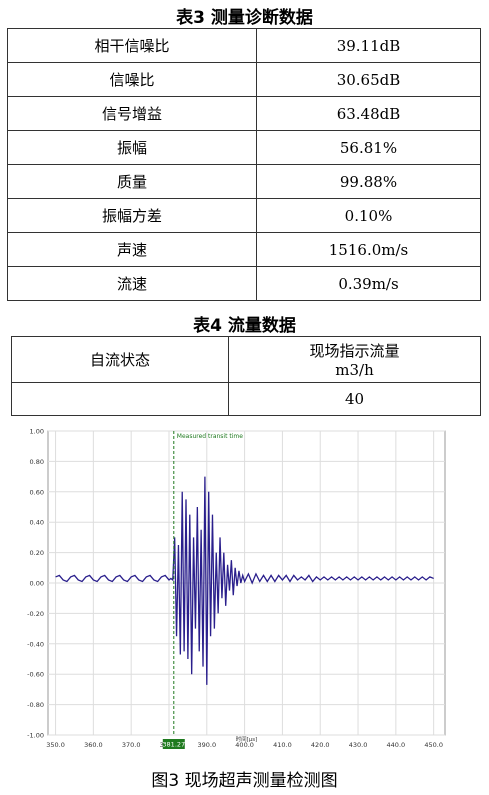  Describe the element at coordinates (35, 675) in the screenshot. I see `y-tick-label: -0.60` at that location.